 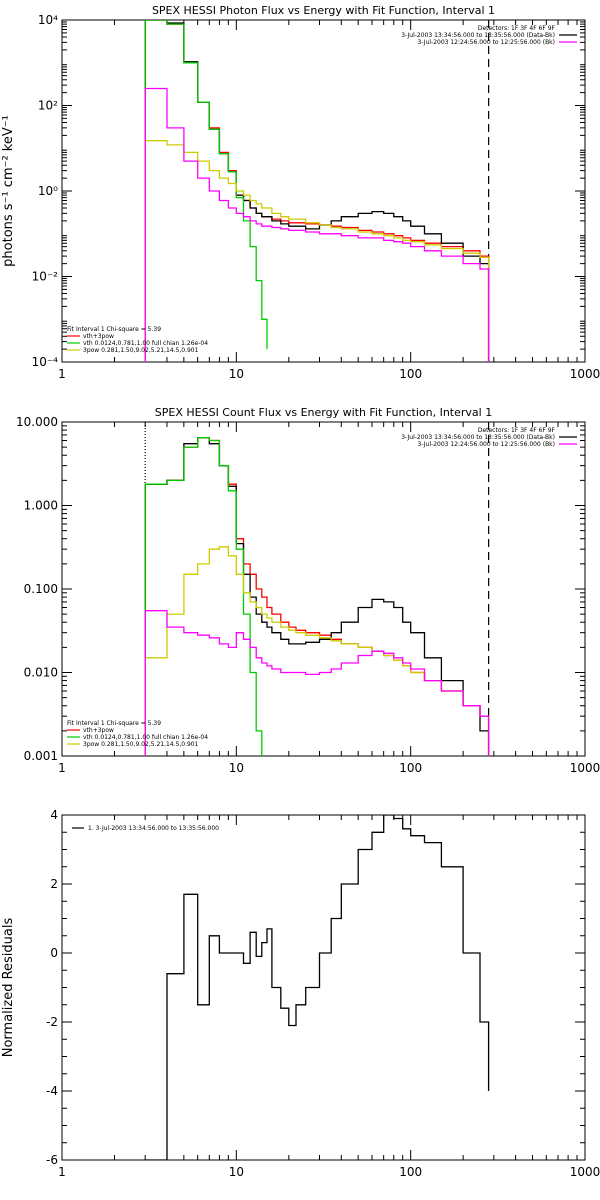 What do you see at coordinates (54, 815) in the screenshot?
I see `y-tick-label: 4` at bounding box center [54, 815].